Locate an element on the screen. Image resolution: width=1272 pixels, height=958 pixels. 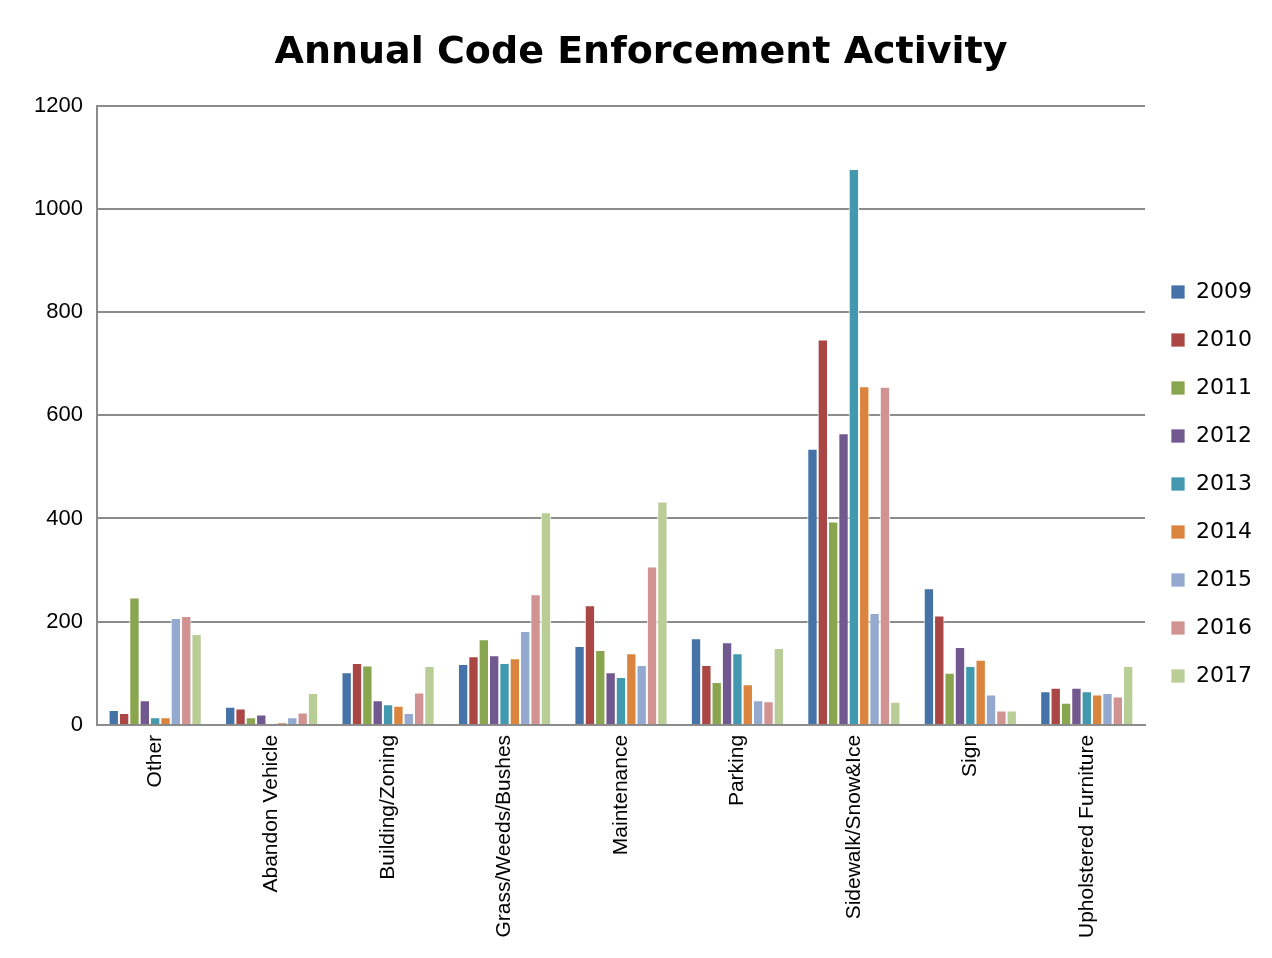
x-tick-label: Upholstered Furniture is located at coordinates (1085, 836).